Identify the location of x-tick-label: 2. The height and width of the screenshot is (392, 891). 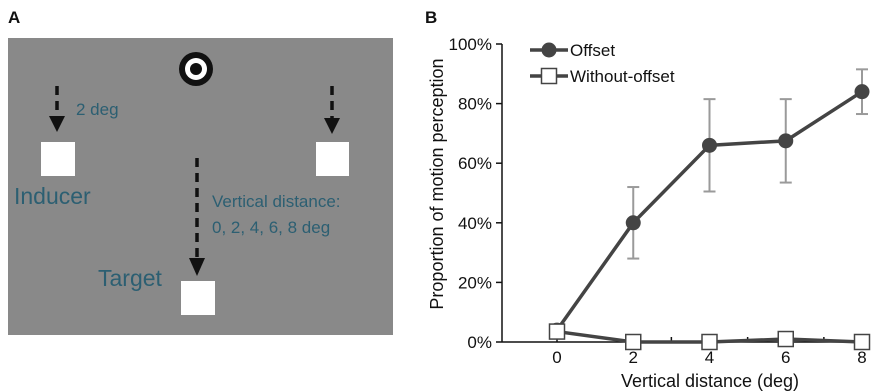
(633, 357).